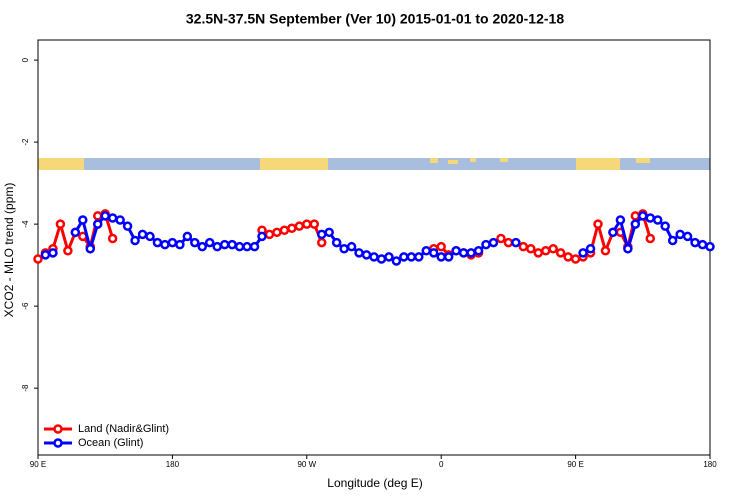 The width and height of the screenshot is (750, 500). Describe the element at coordinates (374, 164) in the screenshot. I see `map-strip` at that location.